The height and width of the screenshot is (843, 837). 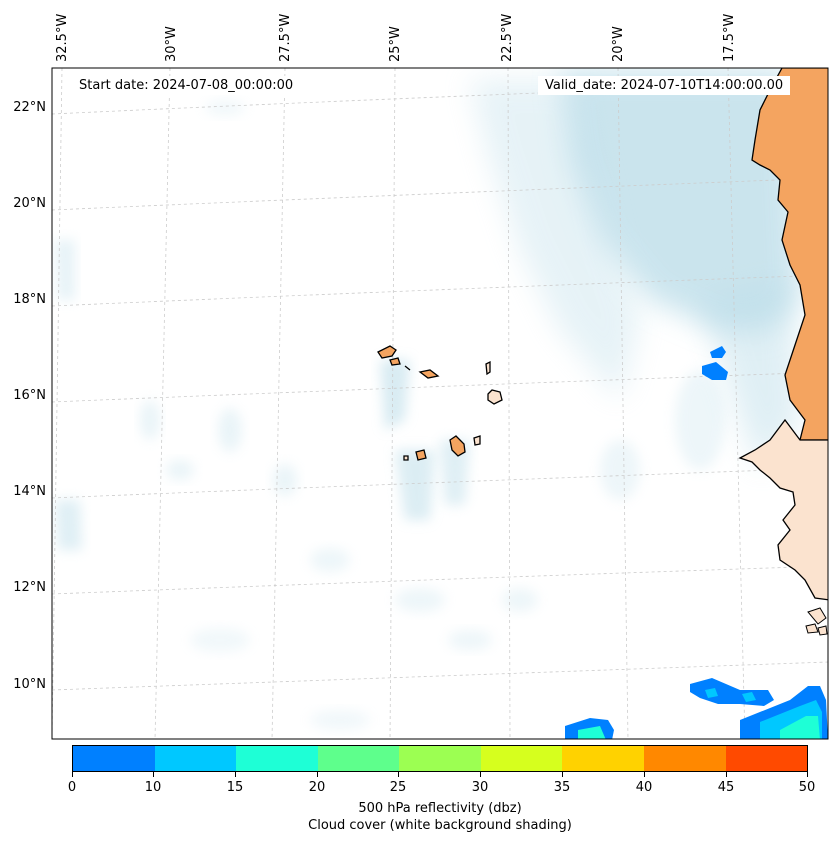 What do you see at coordinates (235, 787) in the screenshot?
I see `colorbar-label-15: 15` at bounding box center [235, 787].